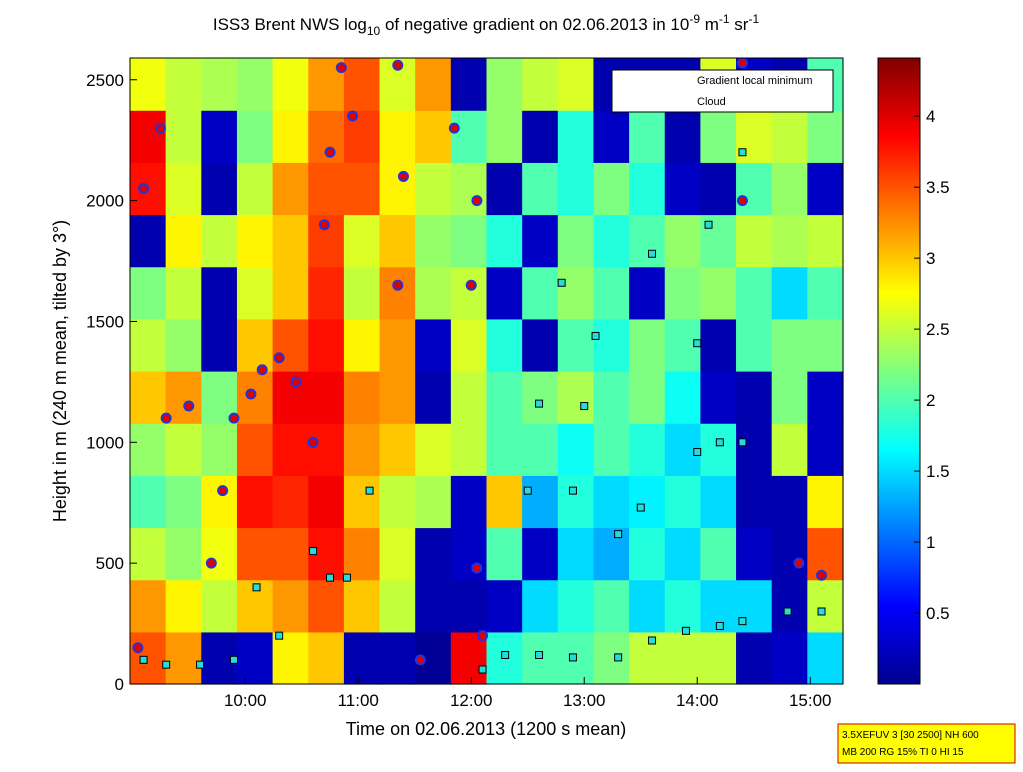 This screenshot has width=1023, height=772. Describe the element at coordinates (938, 187) in the screenshot. I see `colorbar-tick-label: 3.5` at that location.